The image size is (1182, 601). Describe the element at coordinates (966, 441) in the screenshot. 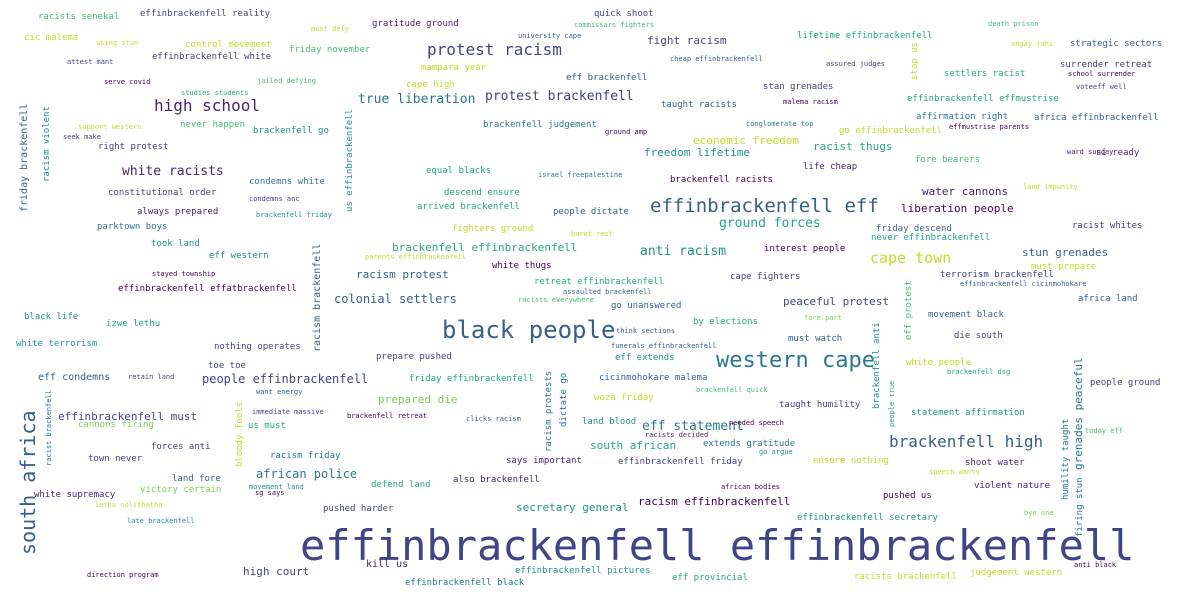

I see `cloud-word: brackenfell high` at that location.